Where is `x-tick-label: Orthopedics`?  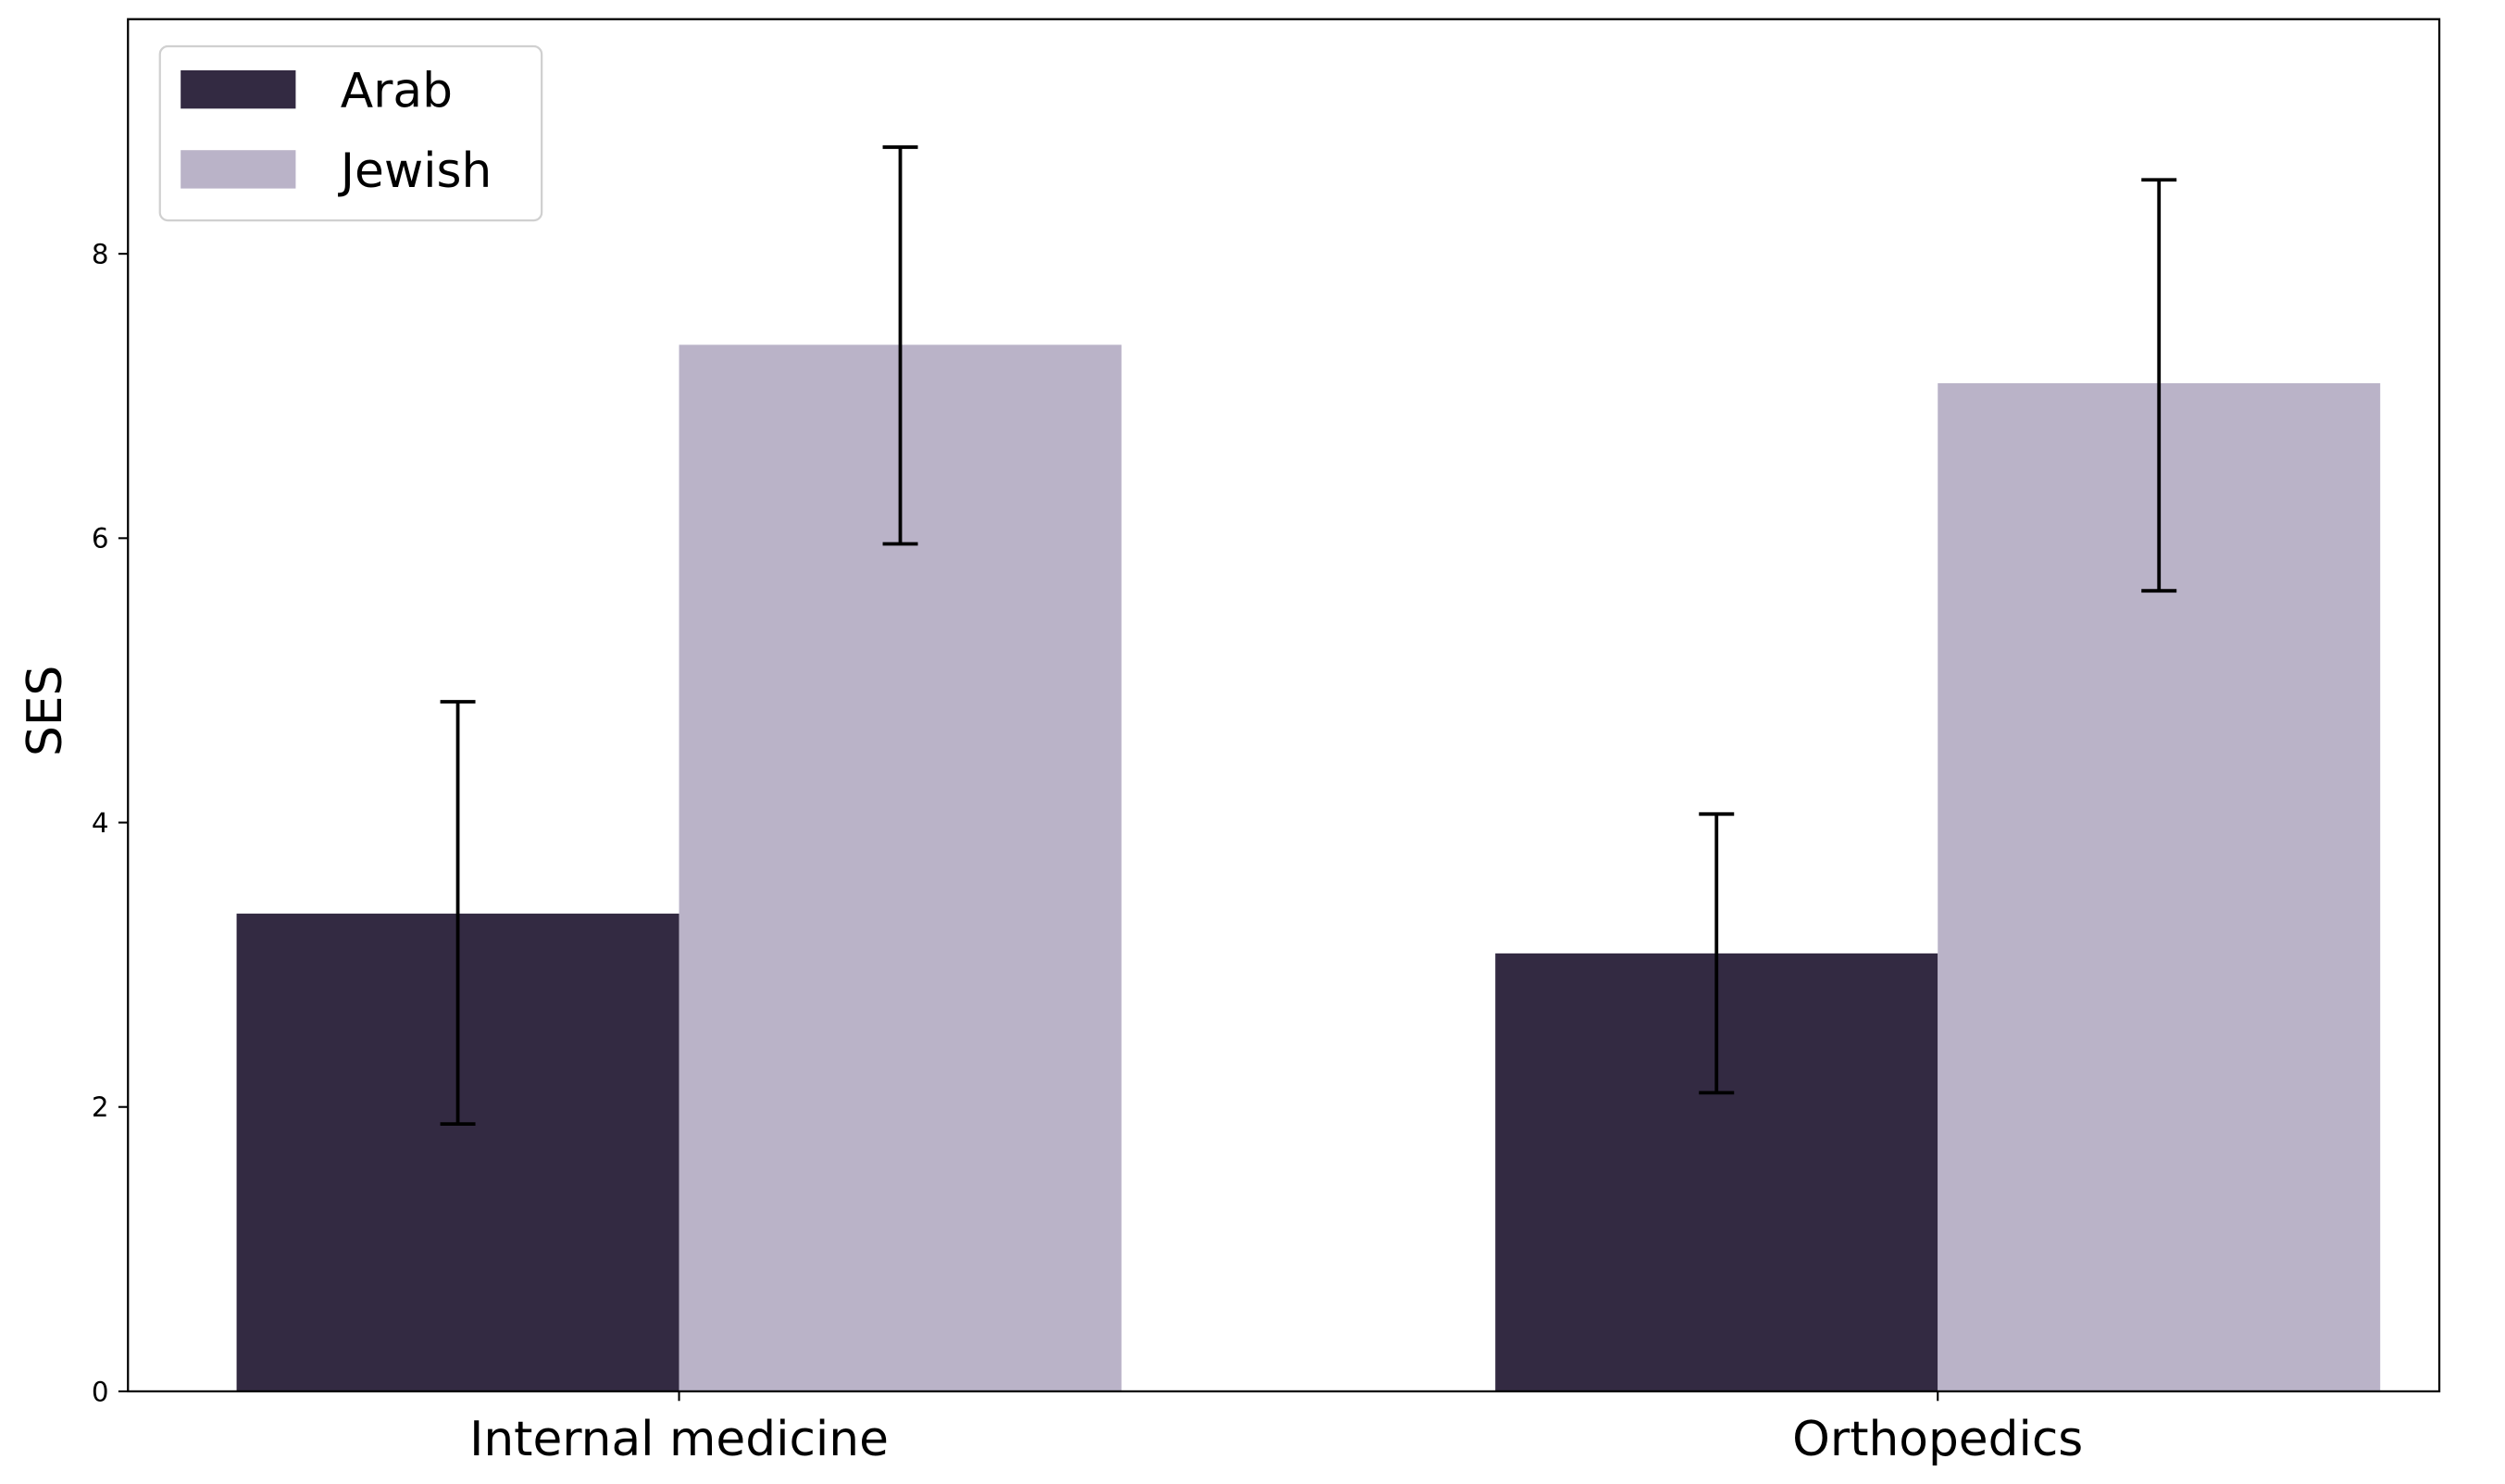
x-tick-label: Orthopedics is located at coordinates (1937, 1440).